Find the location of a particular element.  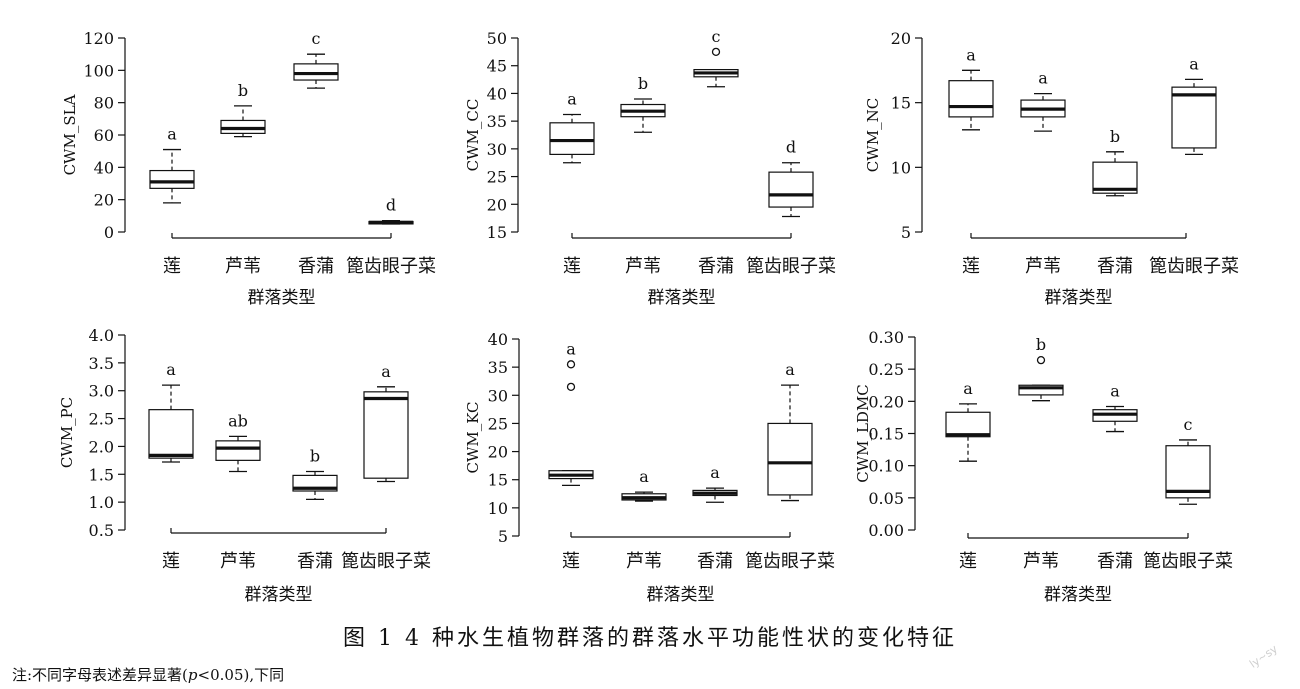

y-axis-label: CWM_CC is located at coordinates (473, 135).